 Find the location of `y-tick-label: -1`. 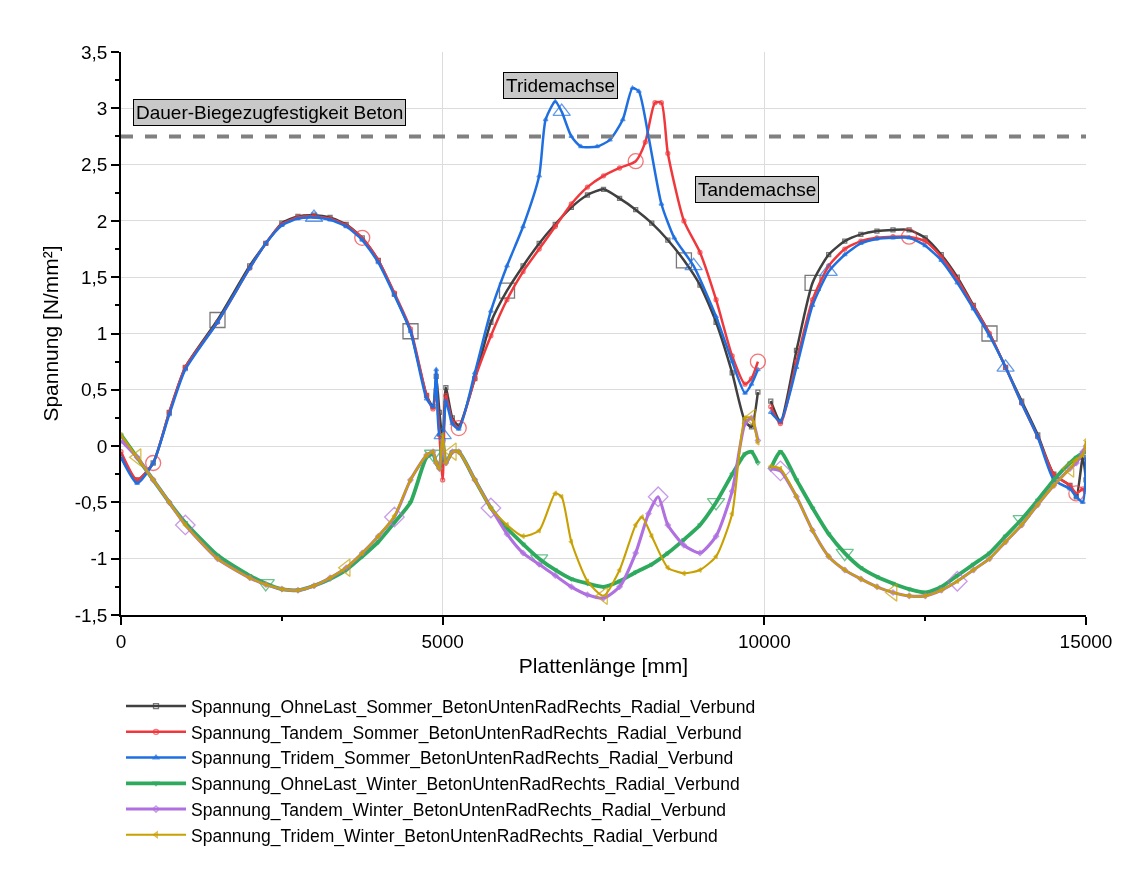

y-tick-label: -1 is located at coordinates (99, 559).